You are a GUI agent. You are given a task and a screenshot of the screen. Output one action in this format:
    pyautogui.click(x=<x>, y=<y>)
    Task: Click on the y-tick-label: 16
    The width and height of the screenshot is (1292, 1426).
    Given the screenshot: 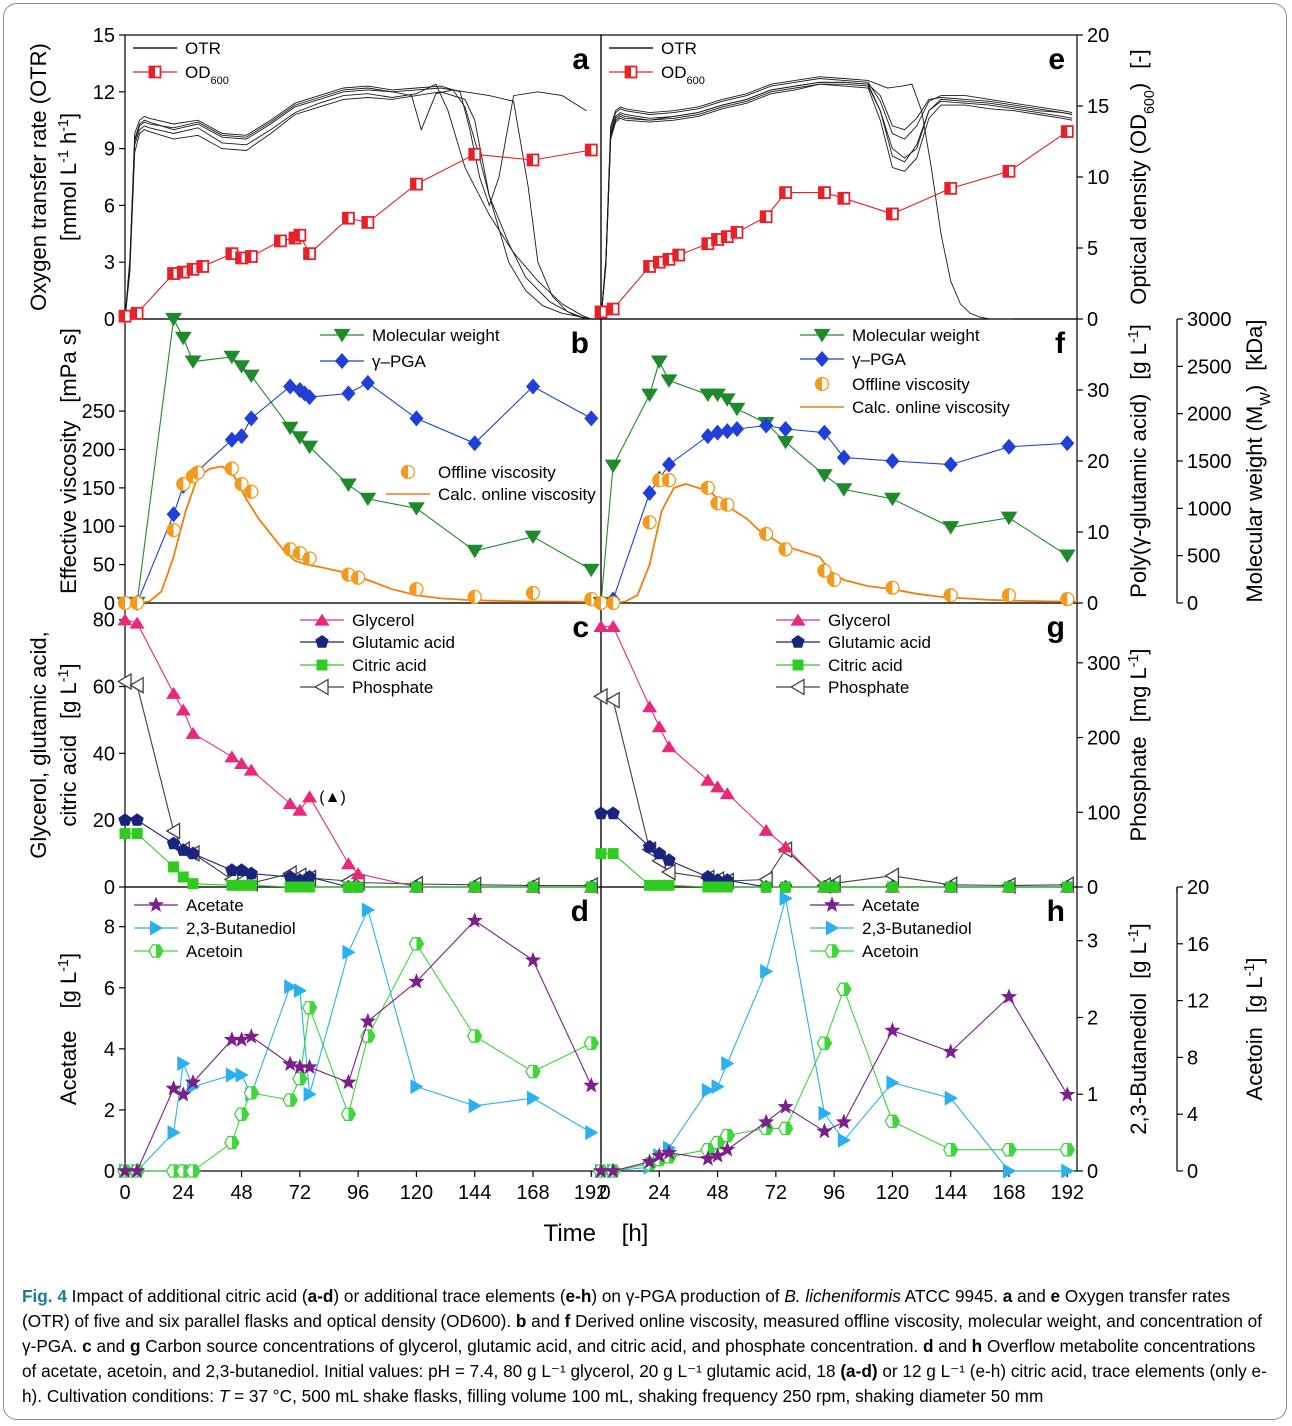 What is the action you would take?
    pyautogui.click(x=1198, y=945)
    